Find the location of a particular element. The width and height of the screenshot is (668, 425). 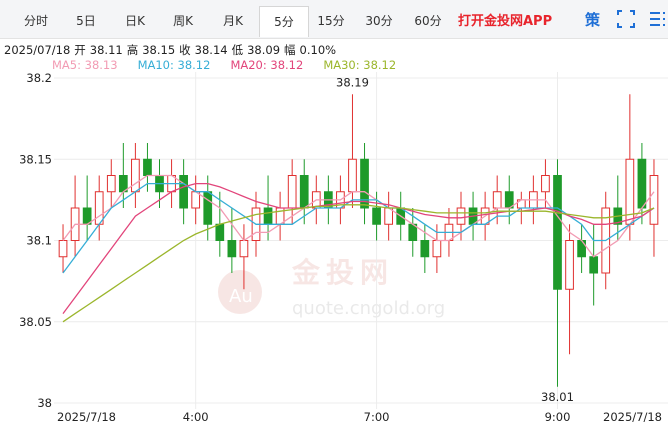

field-label: 低 is located at coordinates (237, 50).